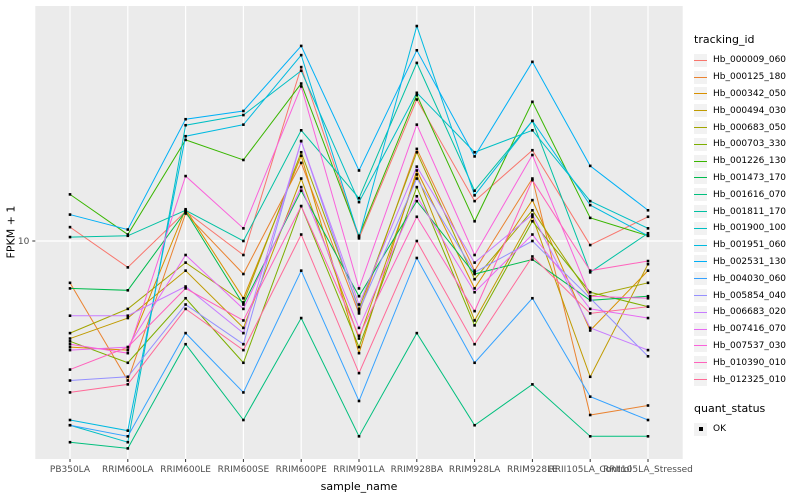 The image size is (800, 500). I want to click on legend-shape-items: OK, so click(747, 429).